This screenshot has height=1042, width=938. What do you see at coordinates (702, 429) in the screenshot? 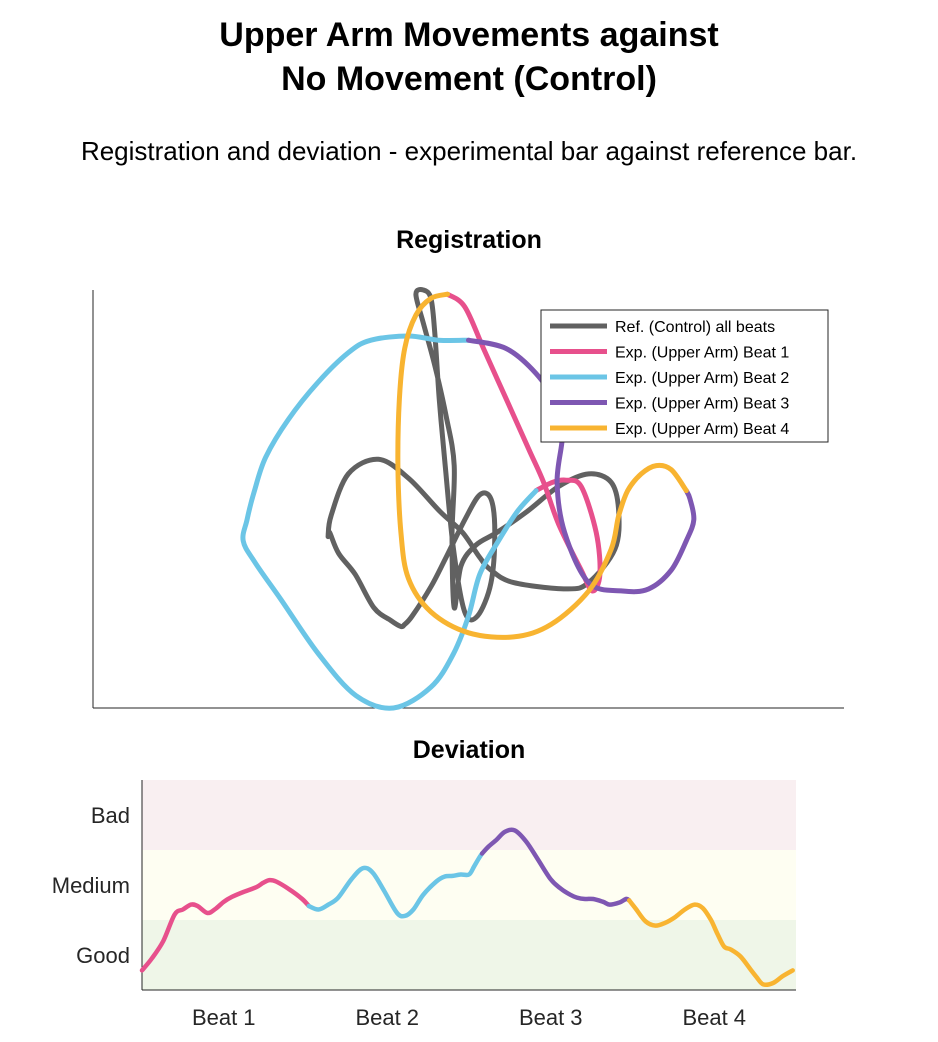
I see `legend-label-exp-upper-arm-beat-4: Exp. (Upper Arm) Beat 4` at bounding box center [702, 429].